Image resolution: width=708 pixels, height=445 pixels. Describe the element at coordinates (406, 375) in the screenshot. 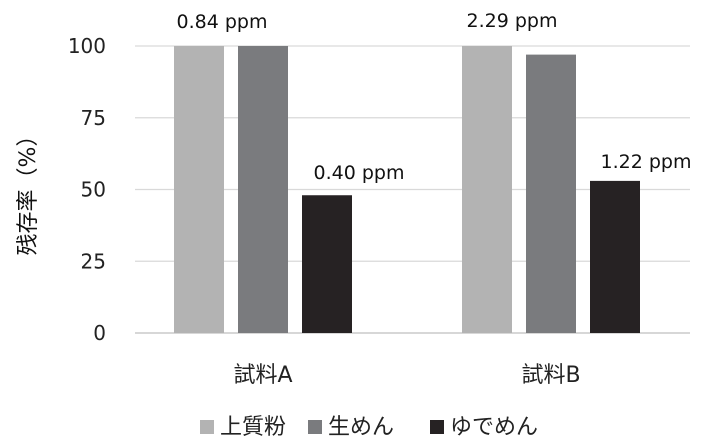

I see `x-axis-categories: 試料A 試料B` at that location.